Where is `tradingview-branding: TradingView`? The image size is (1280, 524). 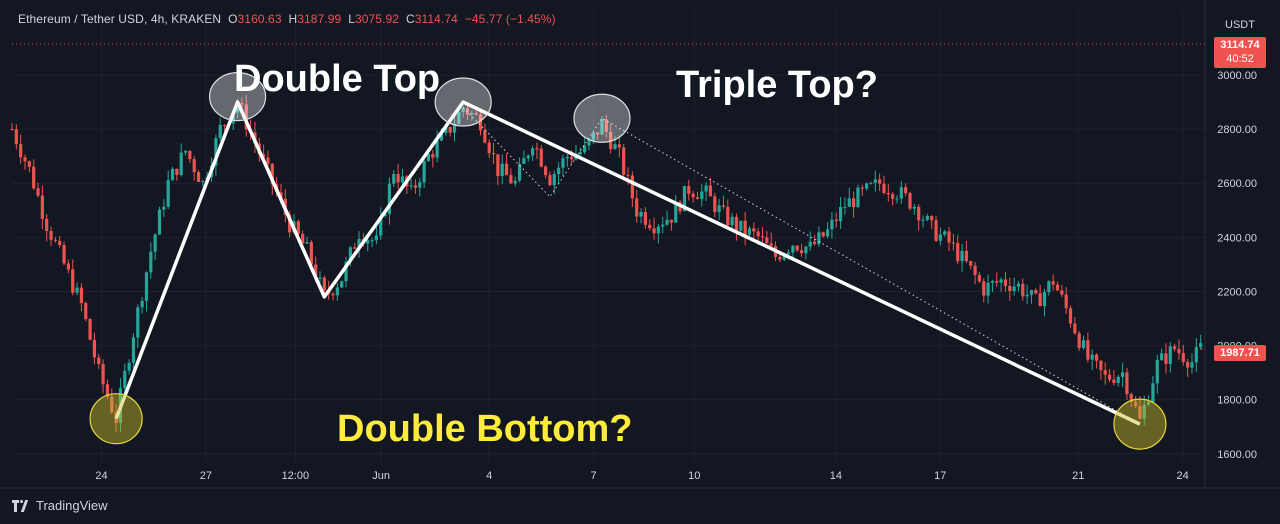
tradingview-branding: TradingView is located at coordinates (60, 505).